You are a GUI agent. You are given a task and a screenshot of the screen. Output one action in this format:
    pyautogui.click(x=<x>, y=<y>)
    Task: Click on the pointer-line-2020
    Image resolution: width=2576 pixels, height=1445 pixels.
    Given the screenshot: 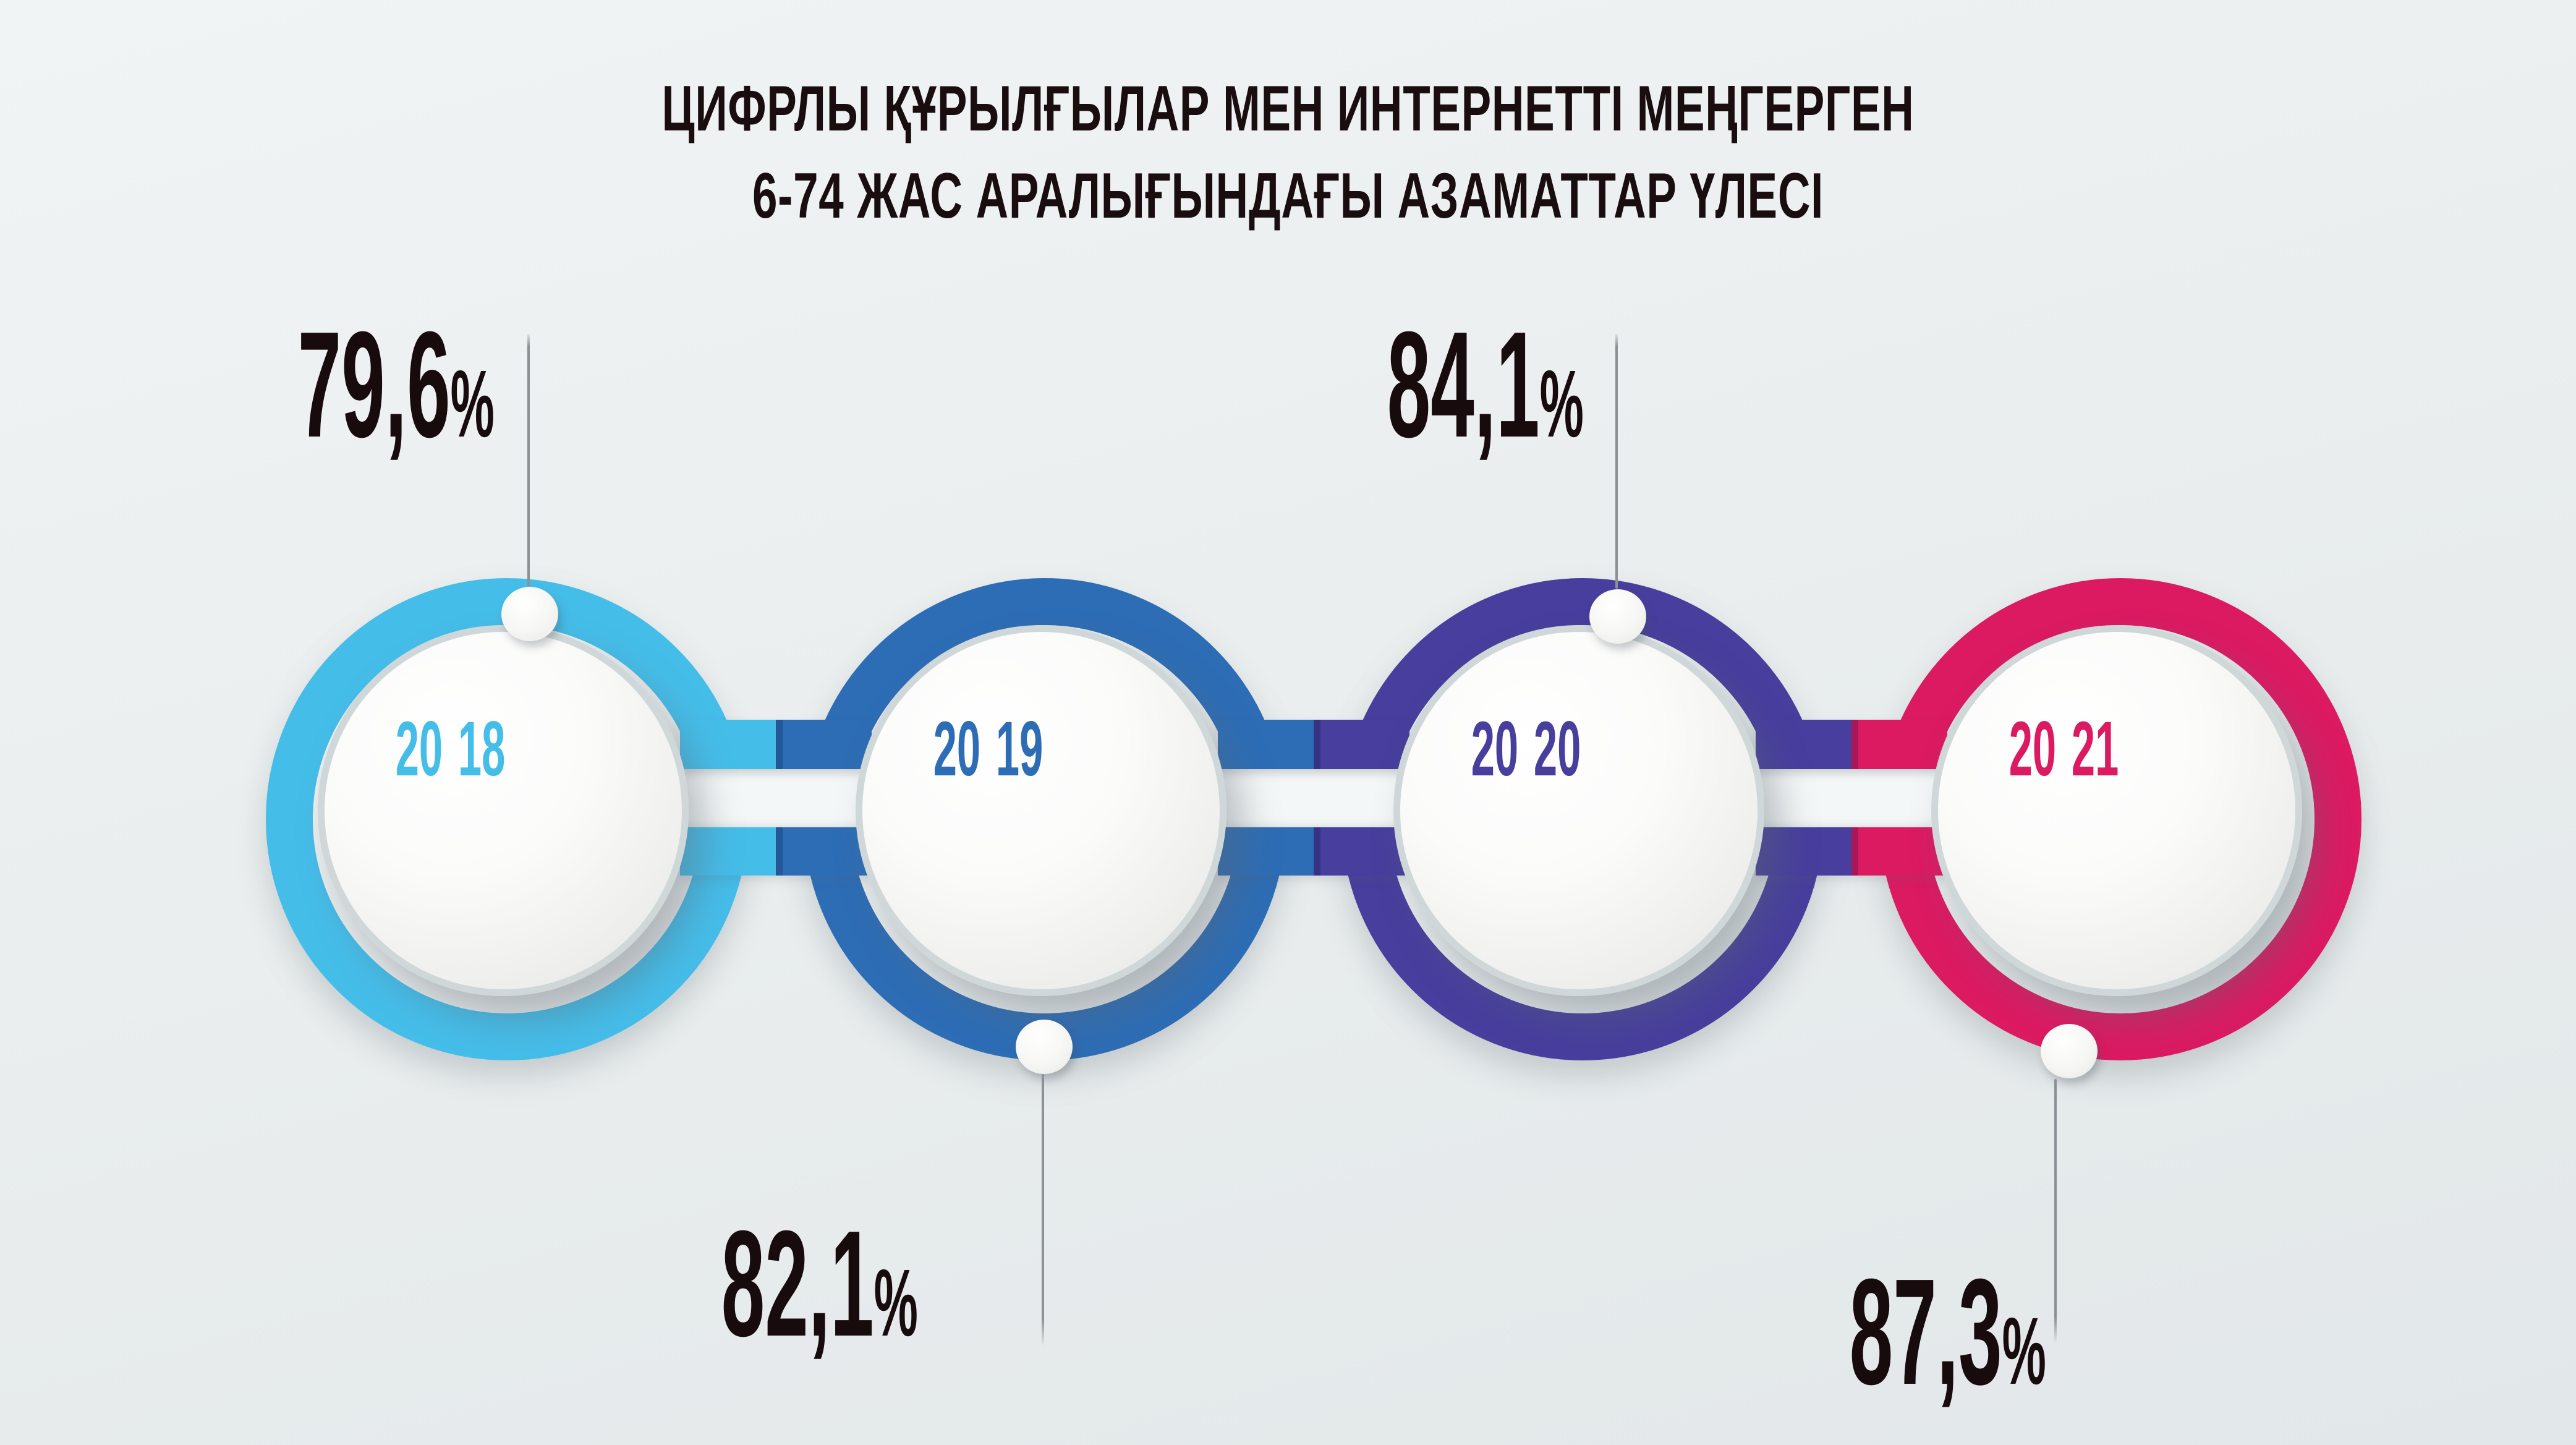 What is the action you would take?
    pyautogui.click(x=1616, y=461)
    